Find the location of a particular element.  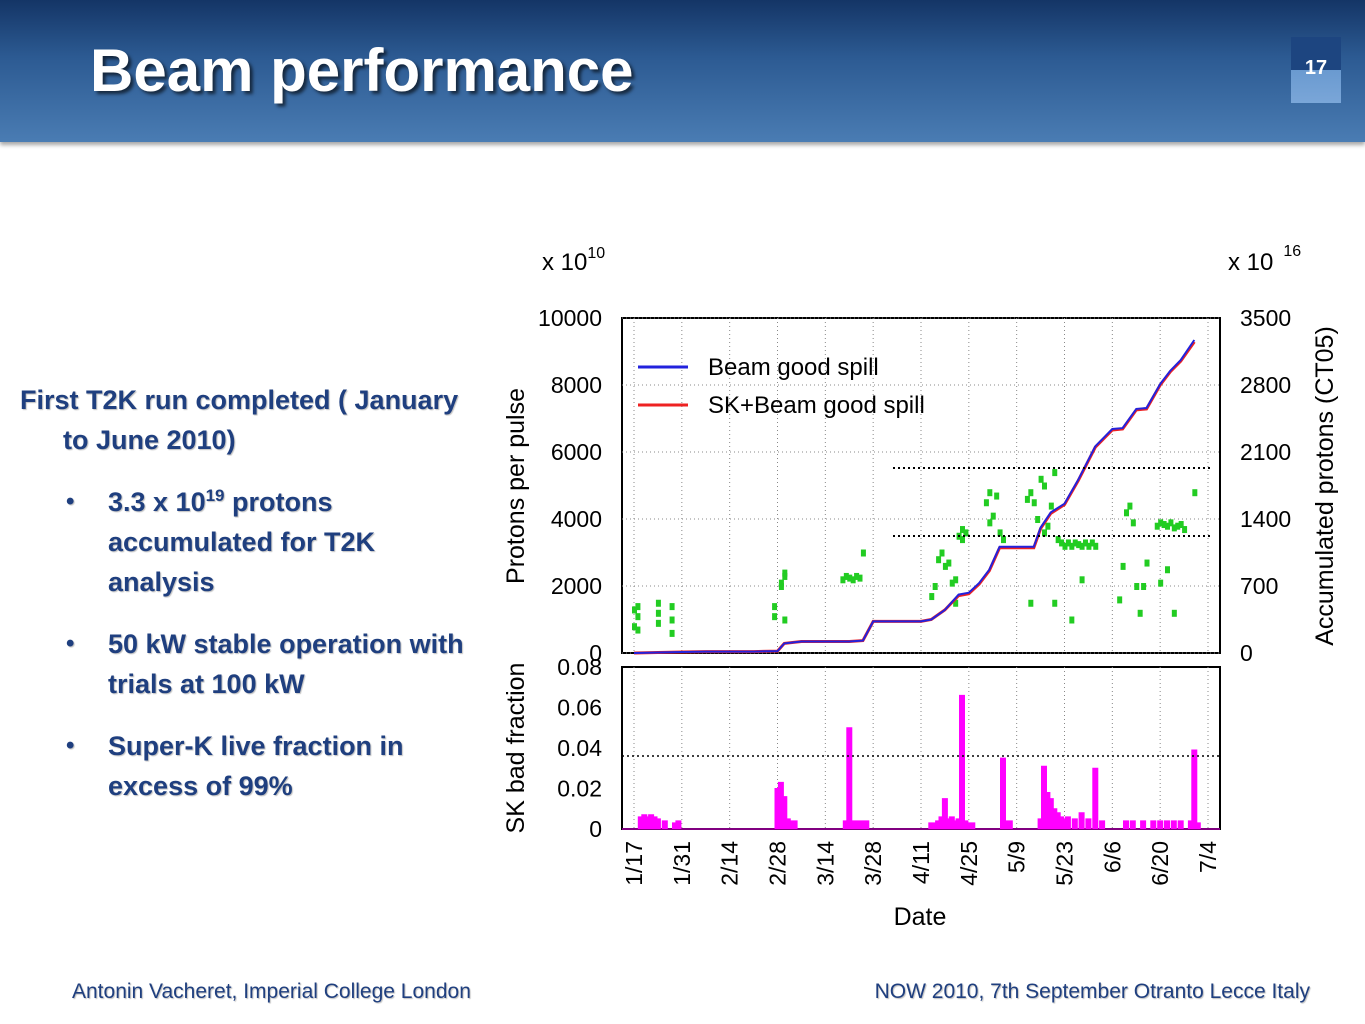

y2-multiplier-base: x 10 is located at coordinates (1250, 262).